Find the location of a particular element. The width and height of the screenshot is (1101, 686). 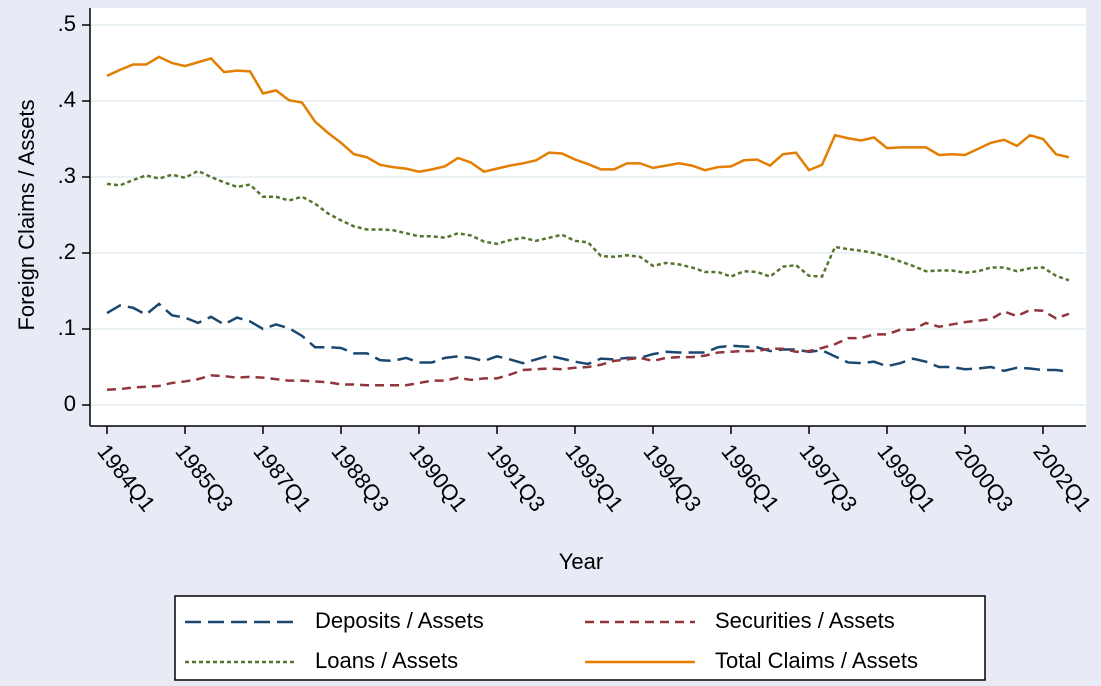

legend is located at coordinates (580, 638).